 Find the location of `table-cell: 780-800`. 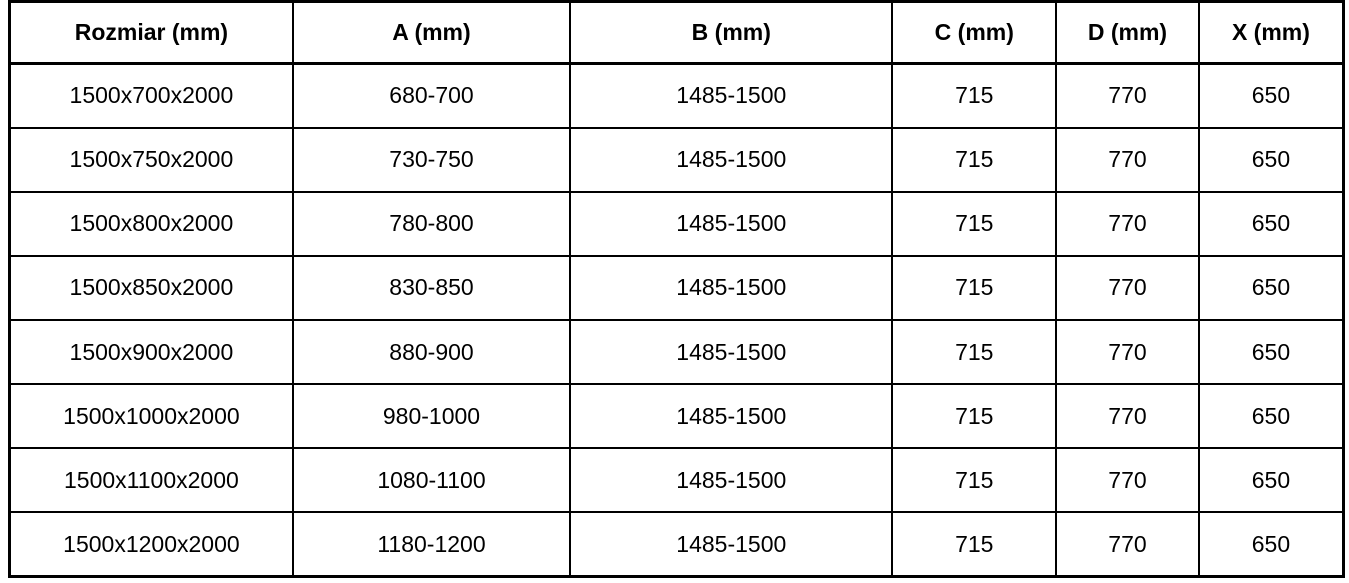

table-cell: 780-800 is located at coordinates (431, 223).